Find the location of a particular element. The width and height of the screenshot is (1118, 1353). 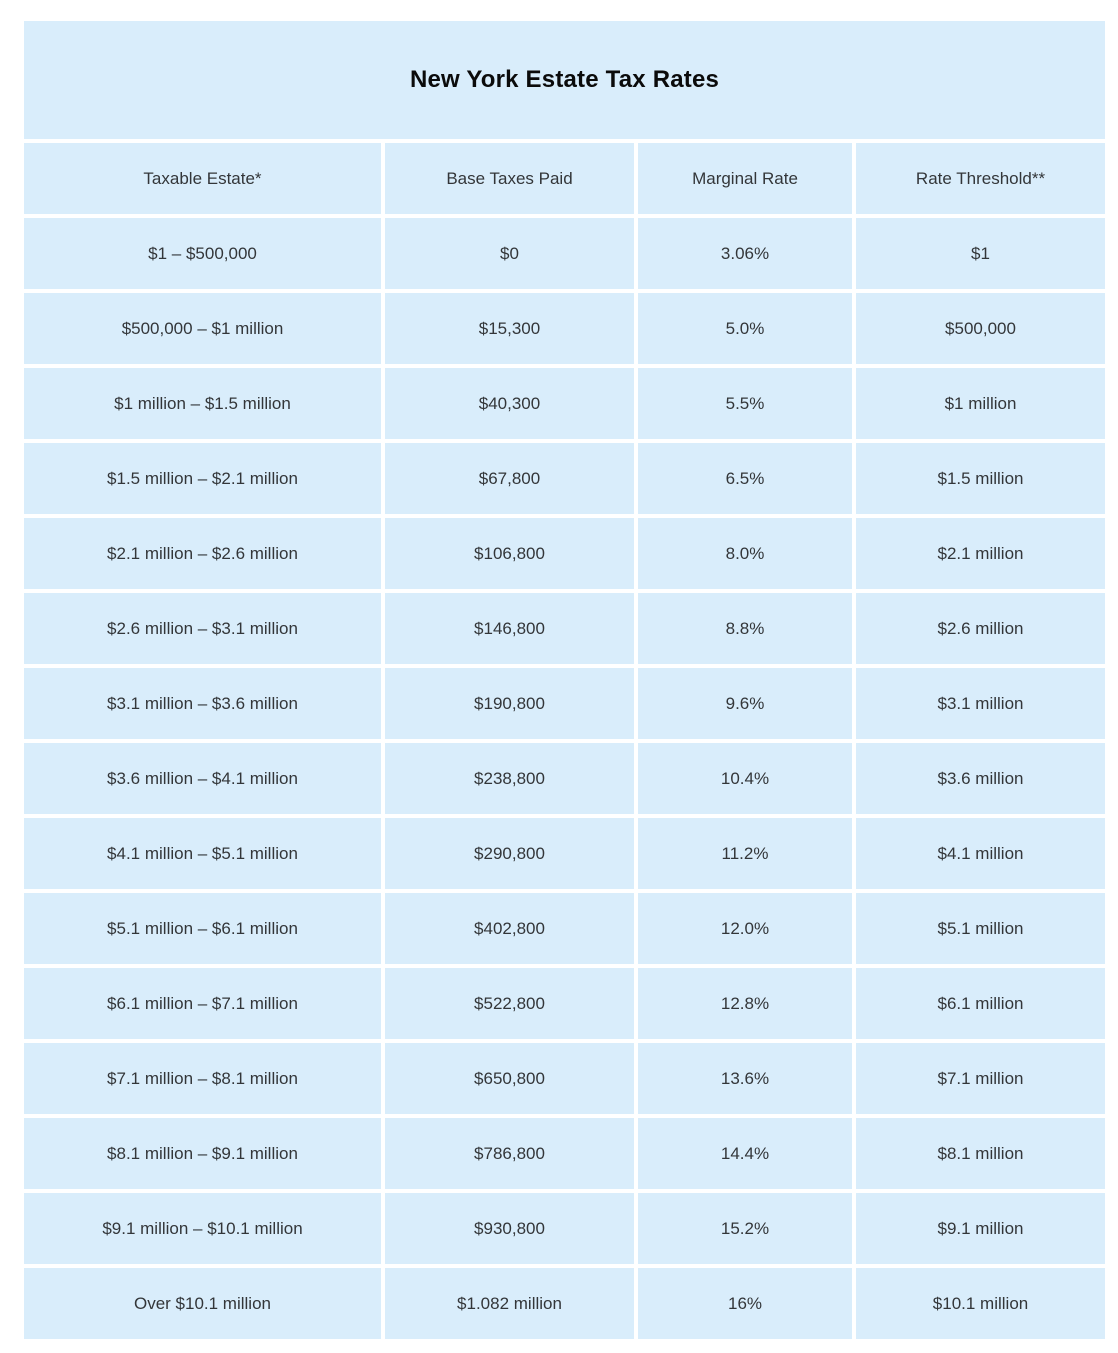

table-cell-base-taxes-paid: $15,300 is located at coordinates (509, 328).